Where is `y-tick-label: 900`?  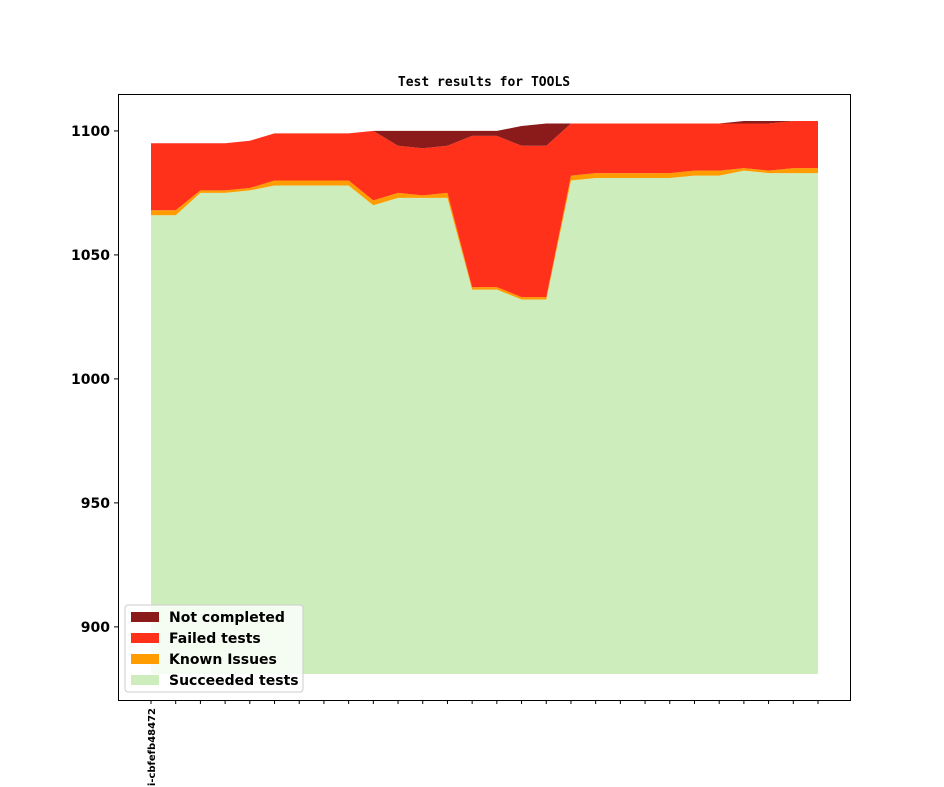
y-tick-label: 900 is located at coordinates (95, 628).